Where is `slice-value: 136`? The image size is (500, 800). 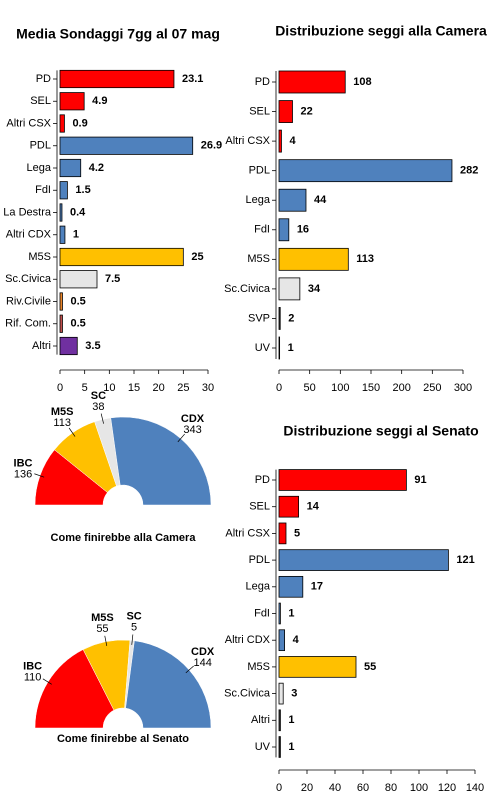 slice-value: 136 is located at coordinates (23, 475).